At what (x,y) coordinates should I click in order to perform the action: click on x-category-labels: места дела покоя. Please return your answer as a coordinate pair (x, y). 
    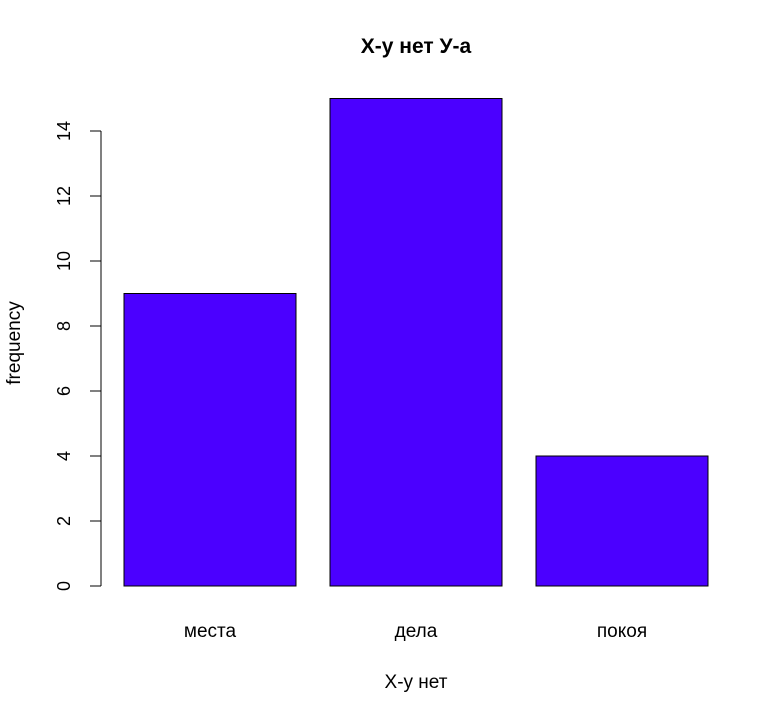
    Looking at the image, I should click on (415, 631).